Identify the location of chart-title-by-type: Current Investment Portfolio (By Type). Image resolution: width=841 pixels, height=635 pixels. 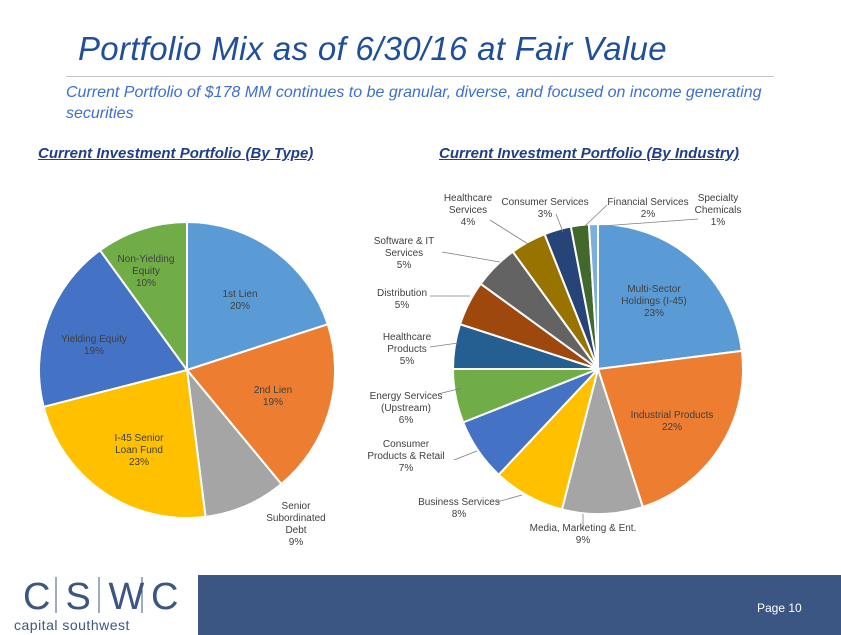
(176, 153).